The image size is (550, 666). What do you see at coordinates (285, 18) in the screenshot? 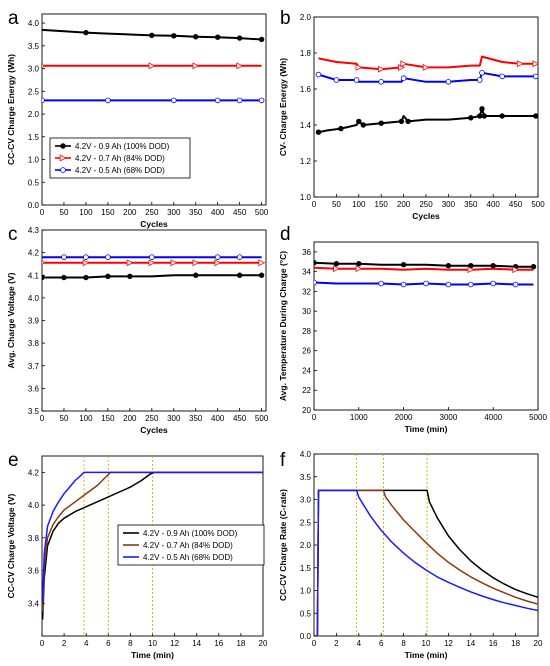
I see `panel-label-b: b` at bounding box center [285, 18].